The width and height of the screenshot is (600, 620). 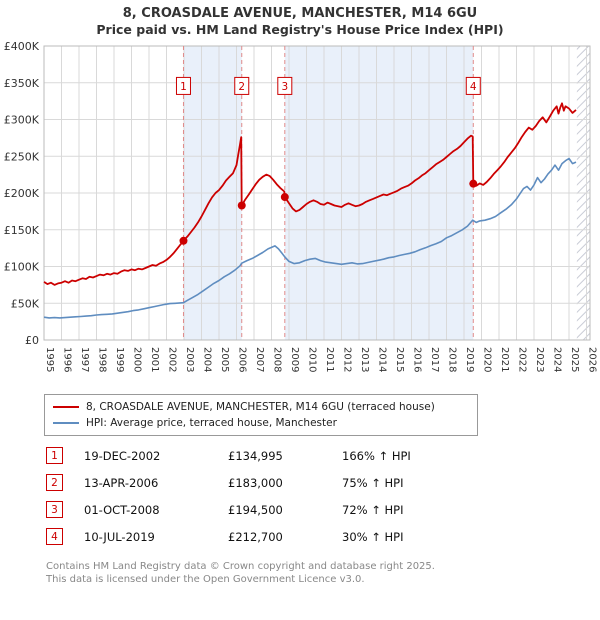 What do you see at coordinates (189, 359) in the screenshot?
I see `svg-text: 2003` at bounding box center [189, 359].